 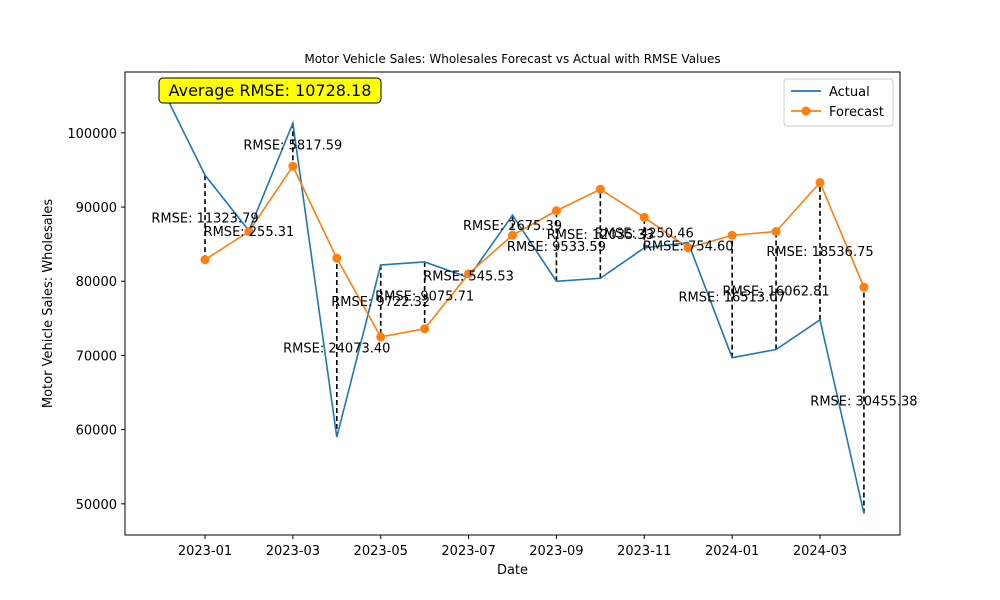 I want to click on rmse-label: RMSE: 545.53, so click(x=468, y=277).